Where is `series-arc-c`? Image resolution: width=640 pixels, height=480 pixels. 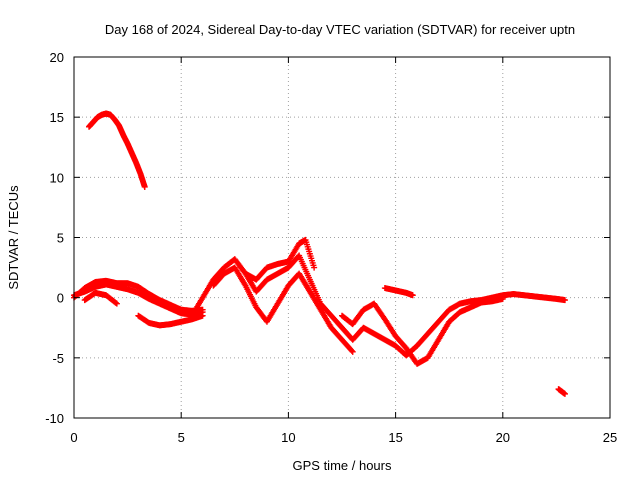
series-arc-c is located at coordinates (100, 298).